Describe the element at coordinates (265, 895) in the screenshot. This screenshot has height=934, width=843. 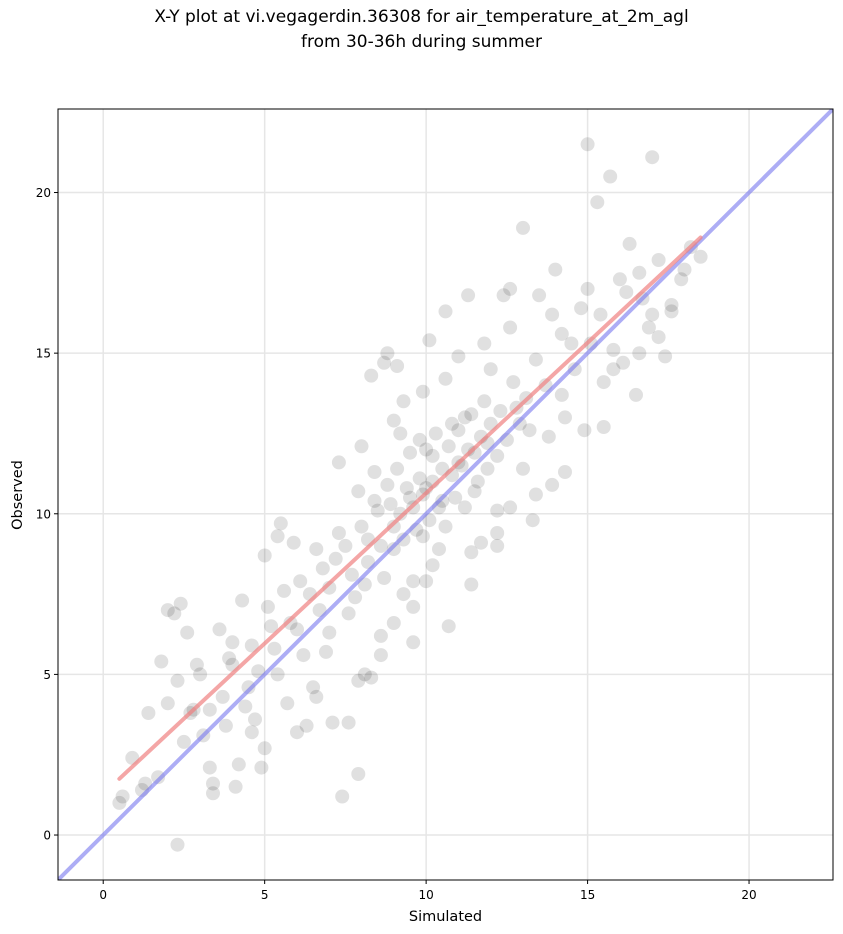
I see `x-tick-label: 5` at that location.